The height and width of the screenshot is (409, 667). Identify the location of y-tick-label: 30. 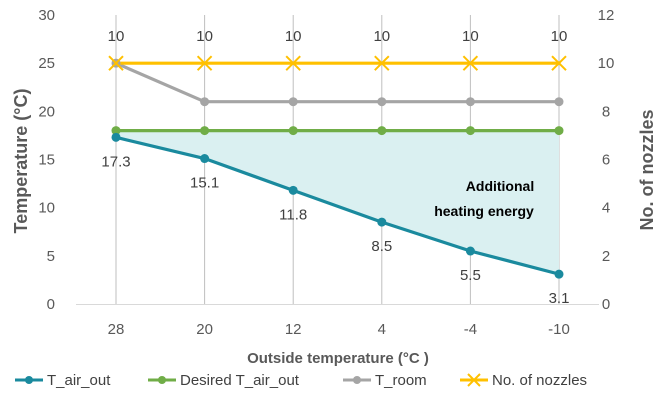
(46, 15).